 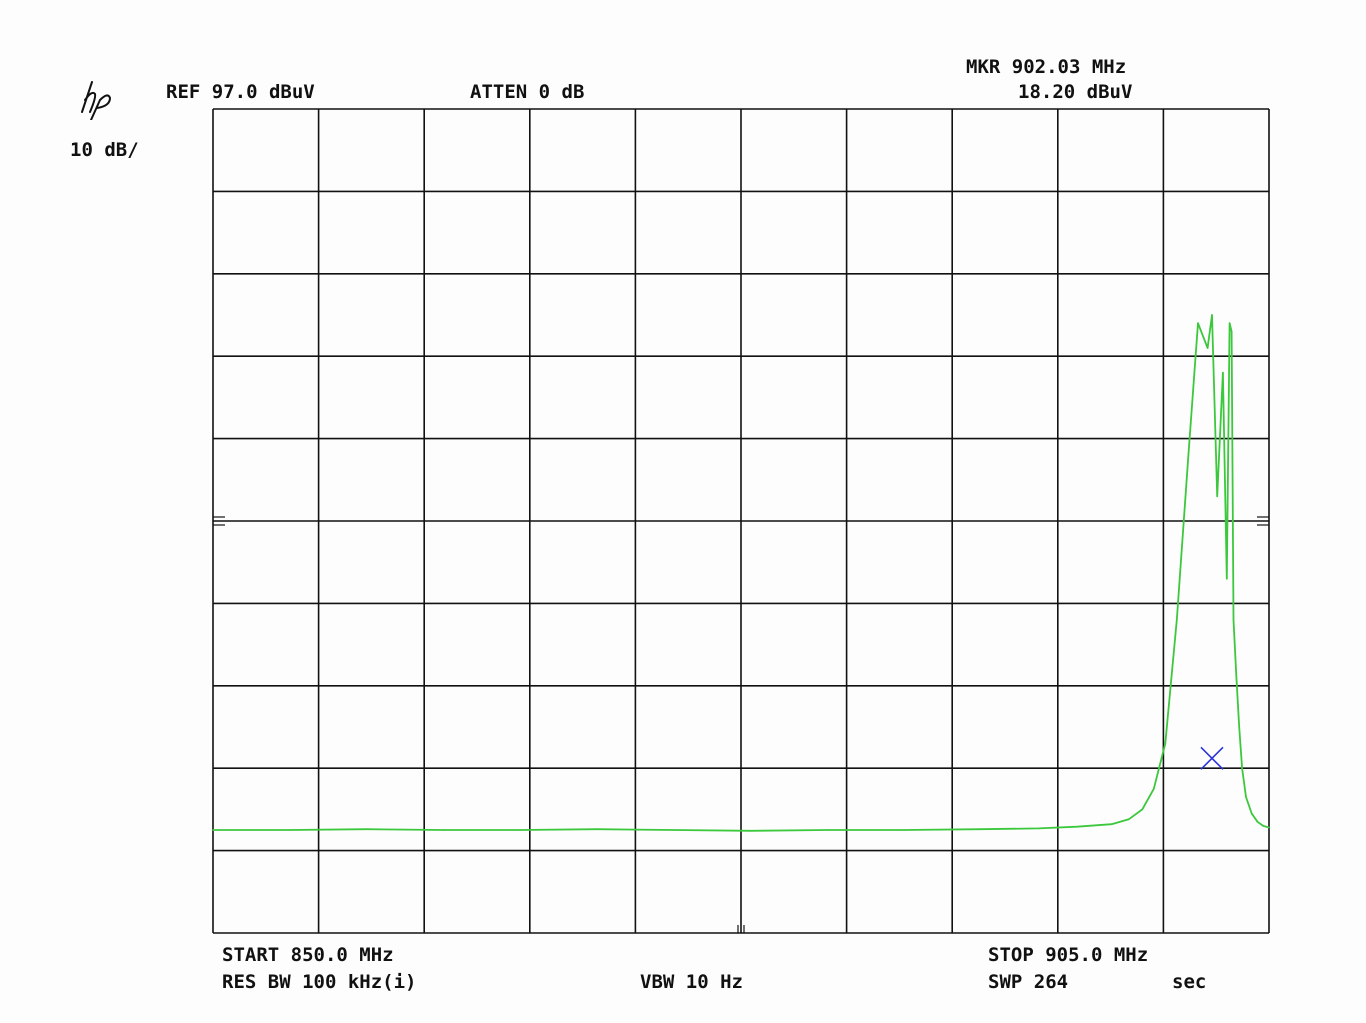 I want to click on marker-x-icon, so click(x=1212, y=758).